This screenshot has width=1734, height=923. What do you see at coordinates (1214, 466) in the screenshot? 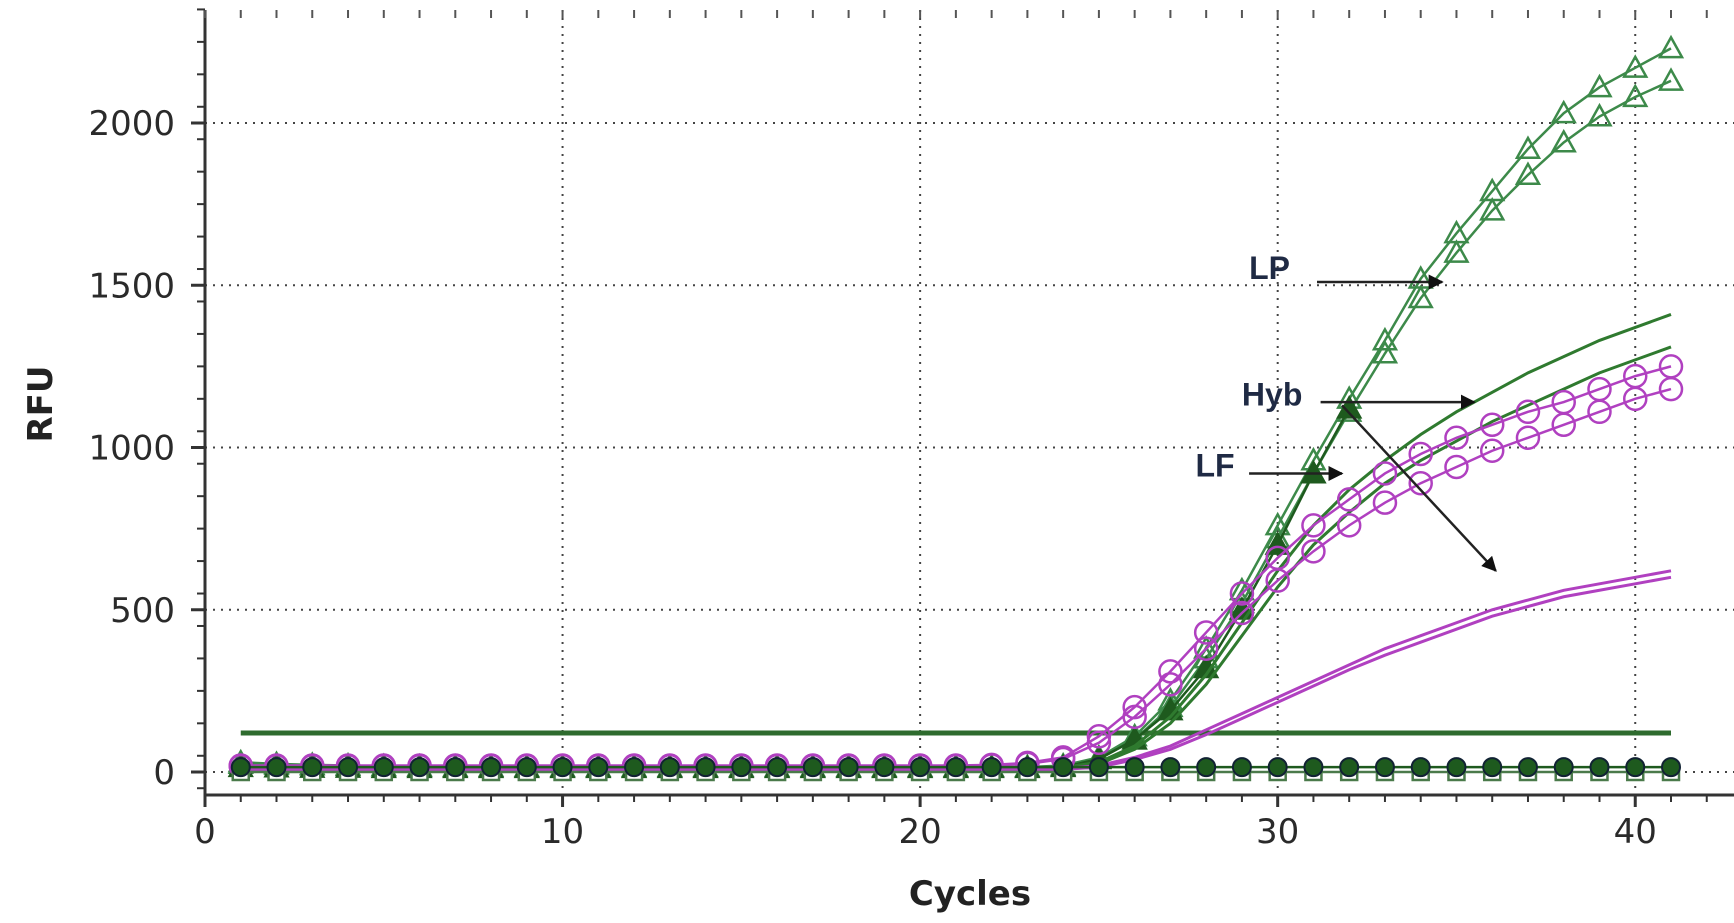
I see `annotation-lf: LF` at bounding box center [1214, 466].